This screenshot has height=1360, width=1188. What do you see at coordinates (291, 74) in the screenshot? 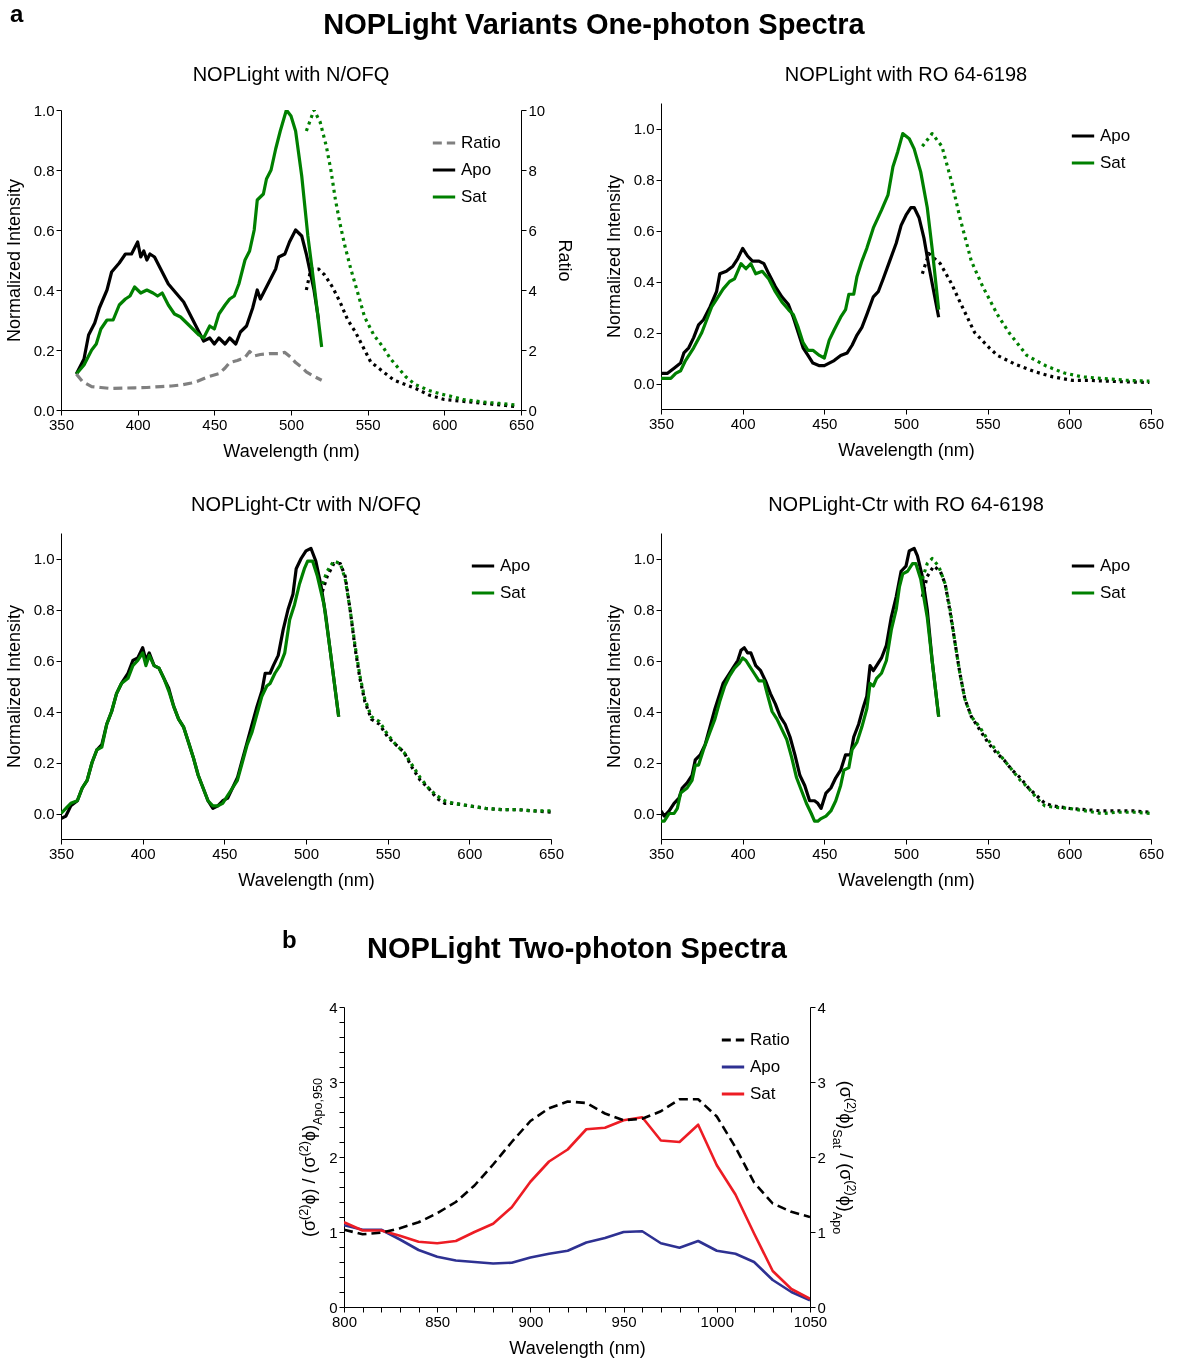
I see `chart-title: NOPLight with N/OFQ` at bounding box center [291, 74].